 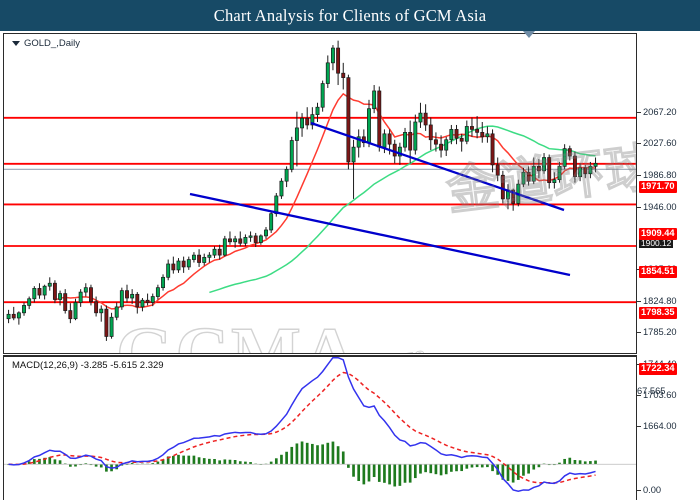 What do you see at coordinates (658, 187) in the screenshot?
I see `price-level-label: 1971.70` at bounding box center [658, 187].